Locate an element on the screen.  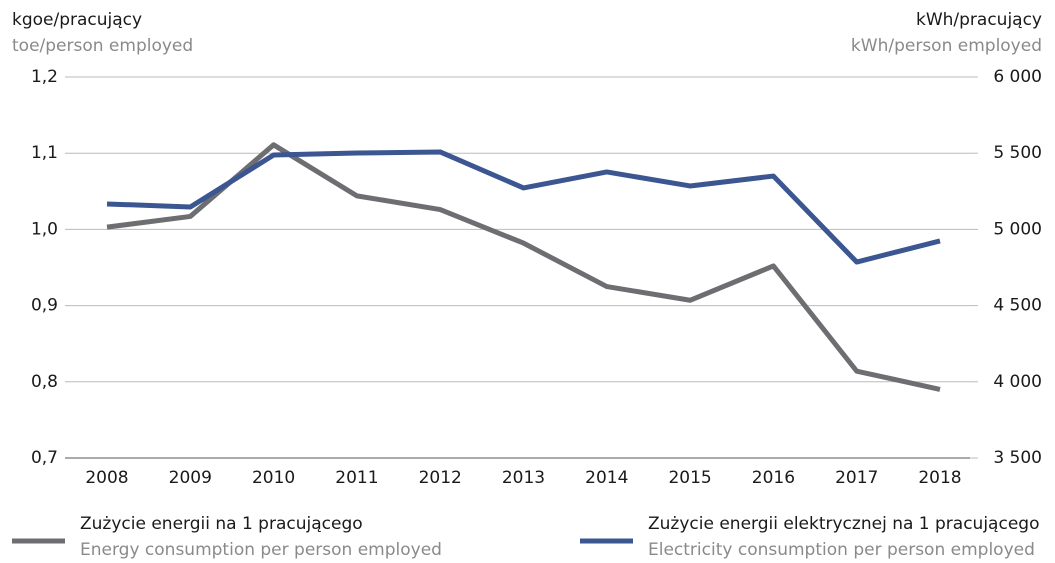
y2-tick-label: 4 500 is located at coordinates (1017, 306).